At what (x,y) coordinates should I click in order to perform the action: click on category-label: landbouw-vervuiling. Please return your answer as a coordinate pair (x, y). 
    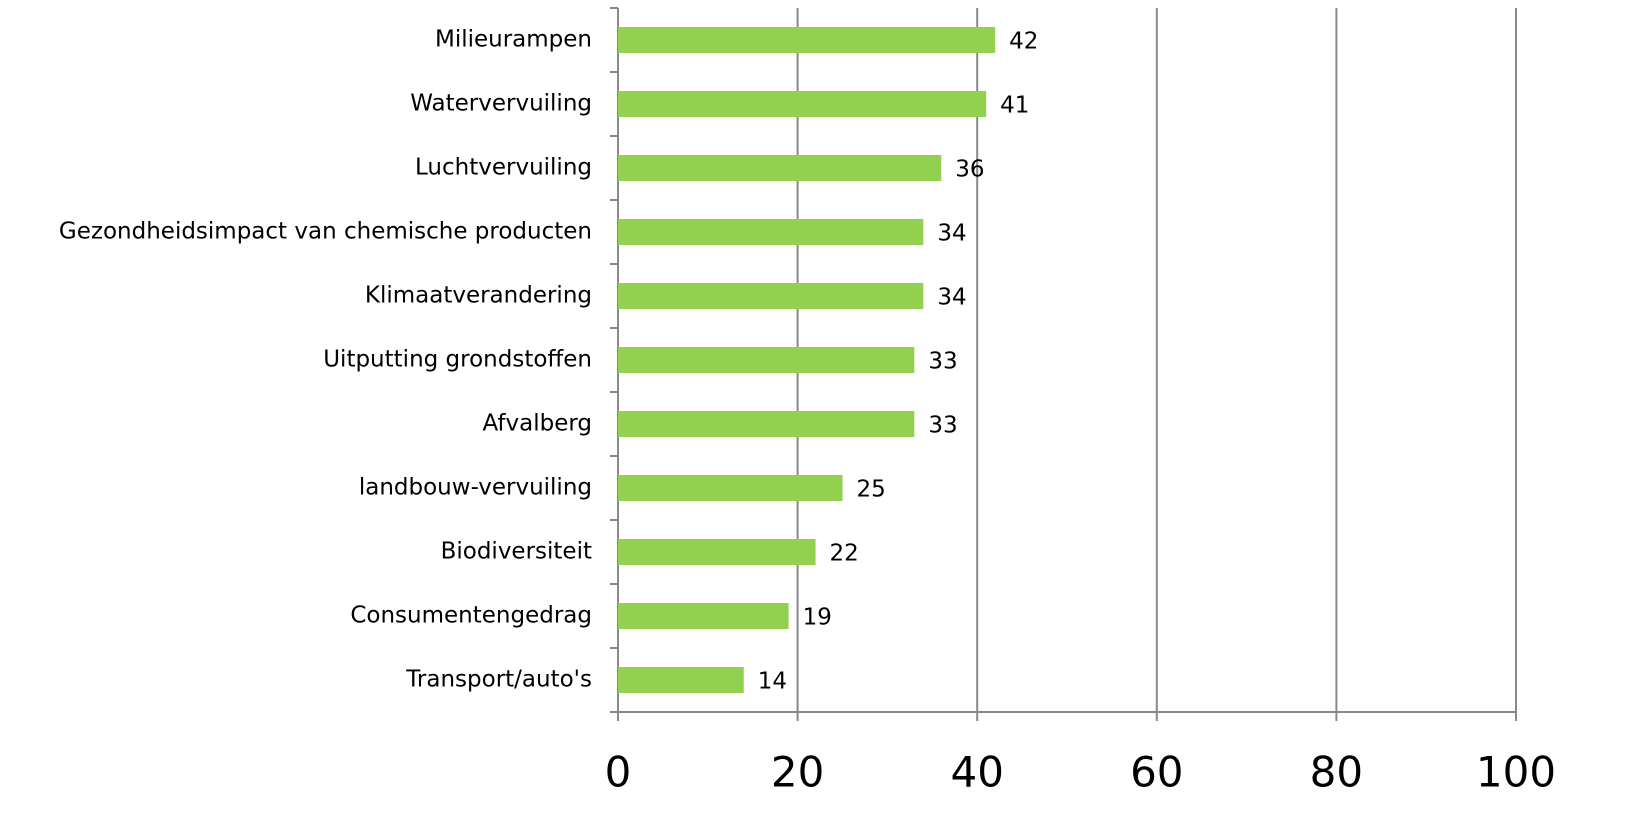
    Looking at the image, I should click on (475, 488).